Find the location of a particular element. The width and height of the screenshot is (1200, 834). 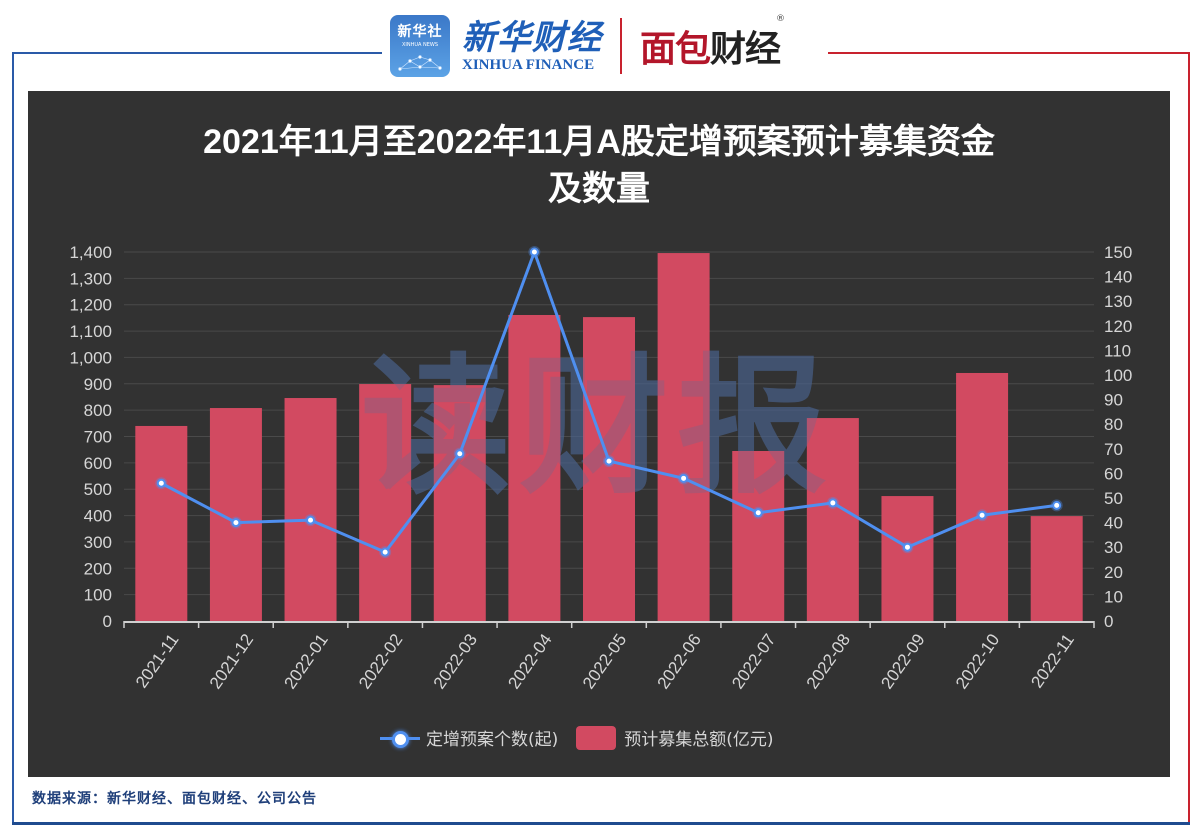

data-source-note: 数据来源：新华财经、面包财经、公司公告 is located at coordinates (174, 799).